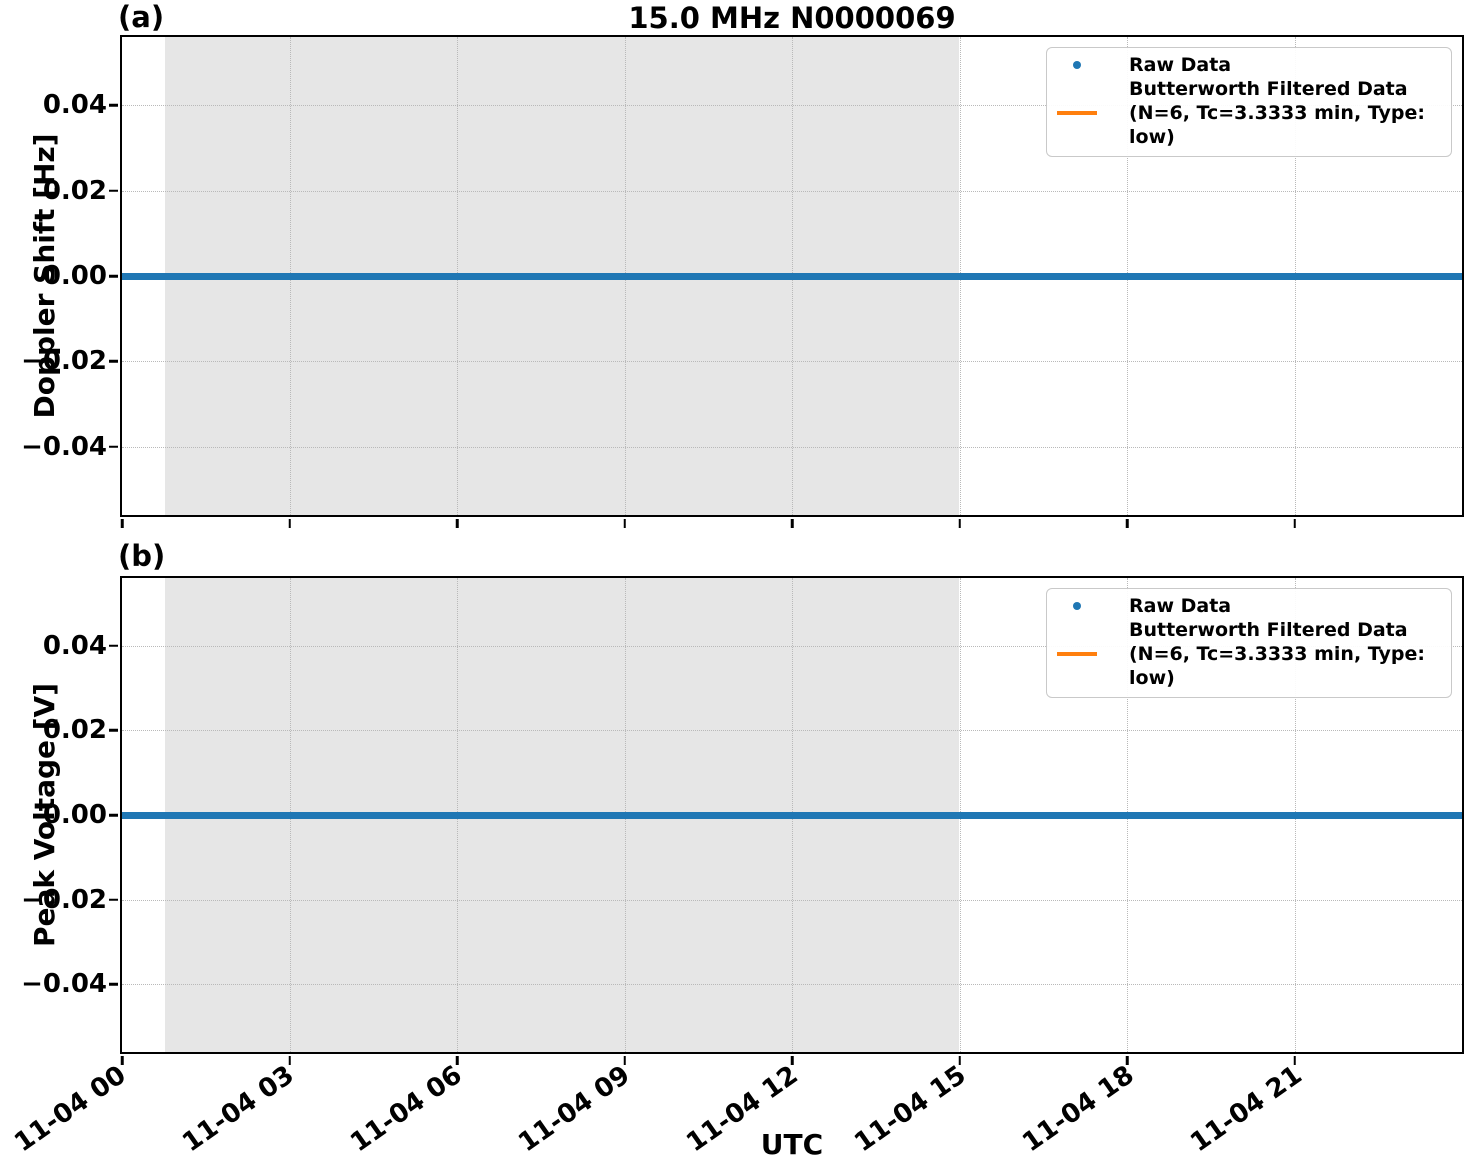 The width and height of the screenshot is (1472, 1172). I want to click on panel-b-label: (b), so click(142, 556).